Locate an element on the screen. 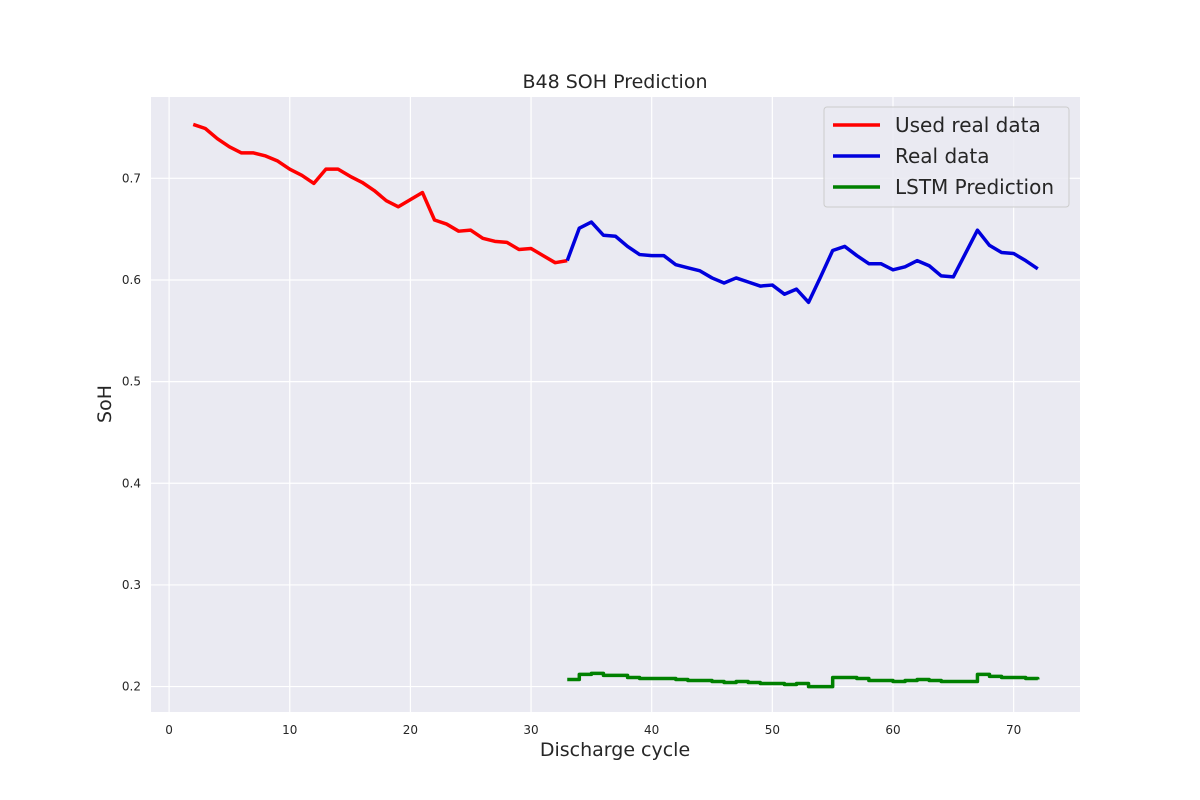  legend-label: Used real data is located at coordinates (968, 125).